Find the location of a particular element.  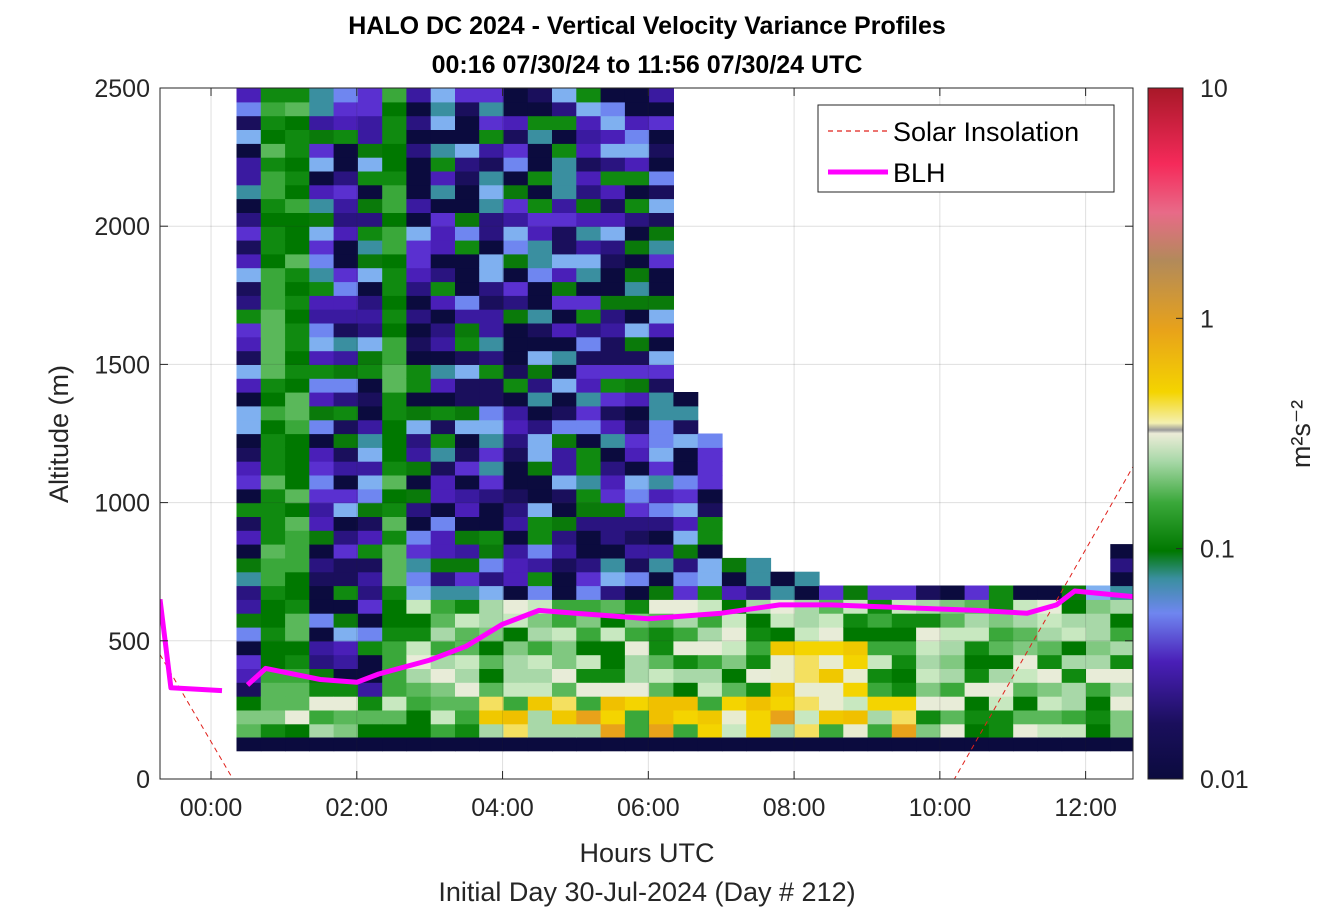

colorbar-tick-label: 10 is located at coordinates (1214, 89).